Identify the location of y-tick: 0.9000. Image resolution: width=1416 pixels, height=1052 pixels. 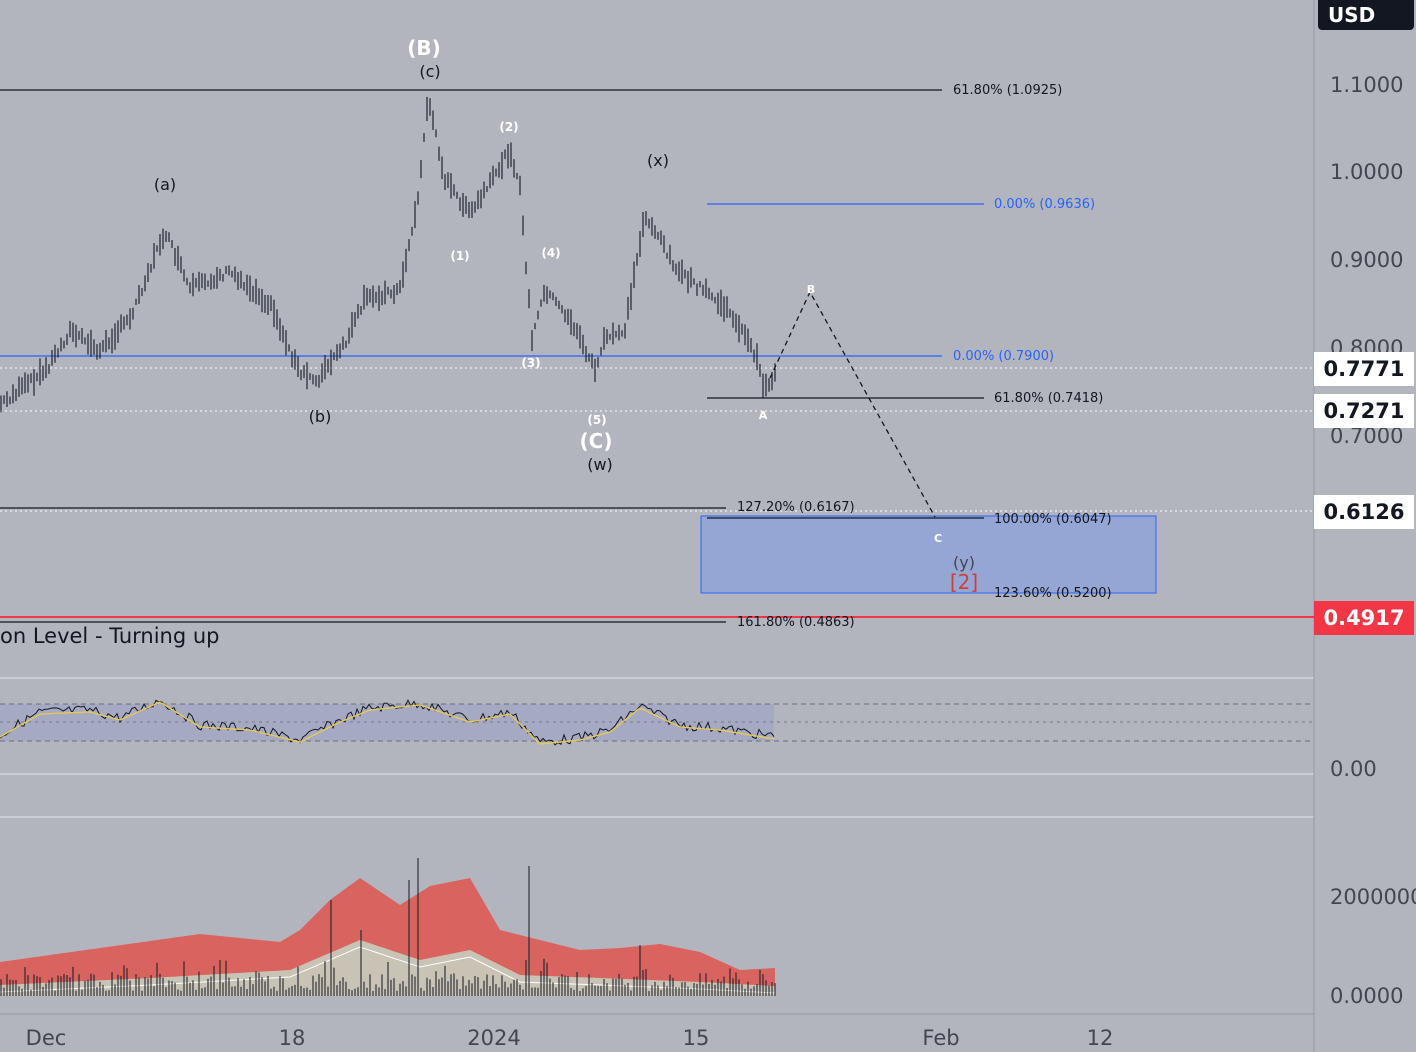
(1366, 260).